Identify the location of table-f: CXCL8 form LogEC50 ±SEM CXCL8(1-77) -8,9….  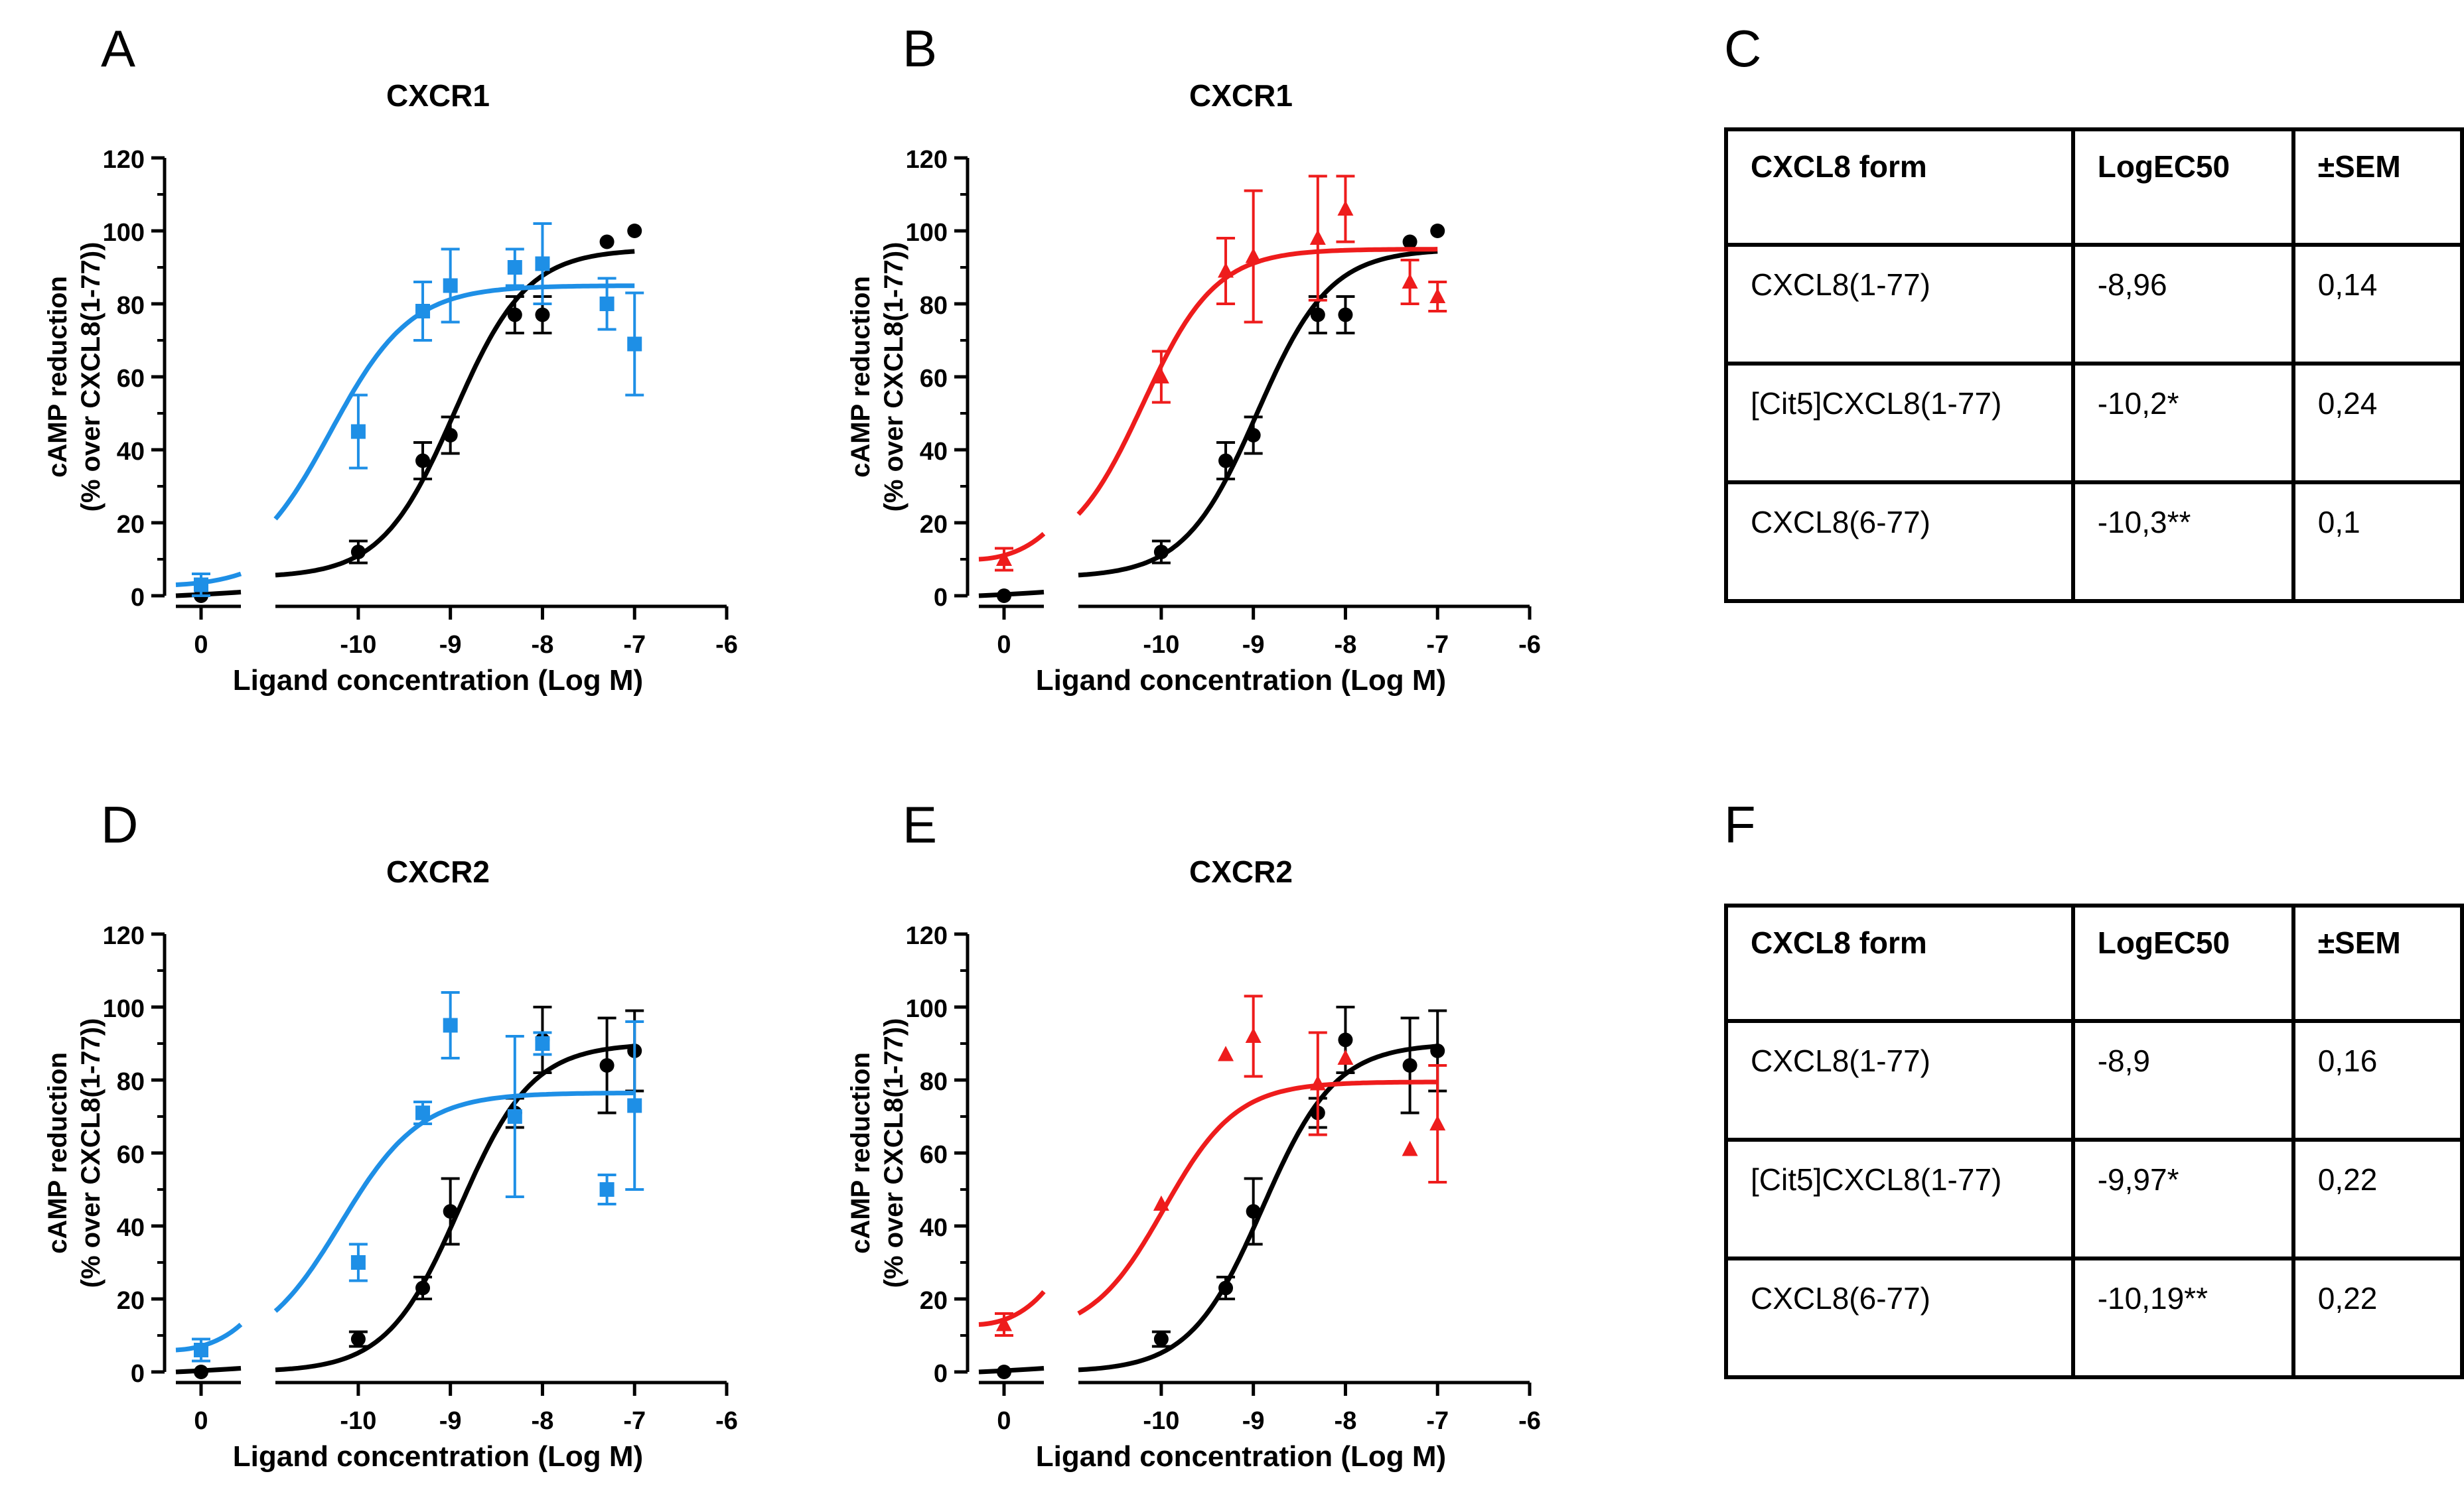
(2094, 1141).